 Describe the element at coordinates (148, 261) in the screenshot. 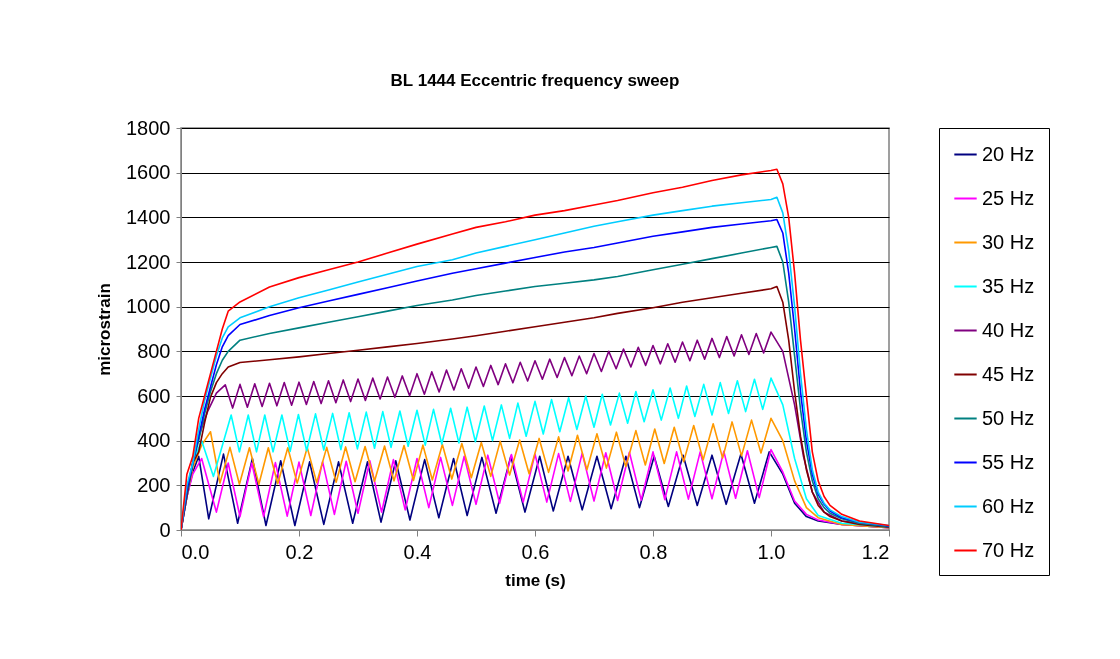

I see `y-tick-label: 1200` at that location.